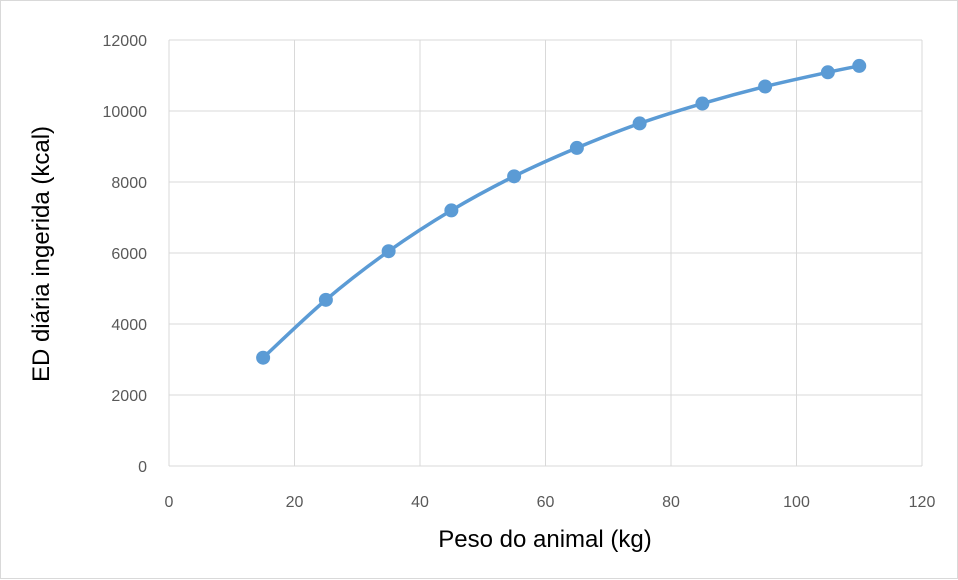 The image size is (958, 580). I want to click on y-tick-label: 8000, so click(129, 183).